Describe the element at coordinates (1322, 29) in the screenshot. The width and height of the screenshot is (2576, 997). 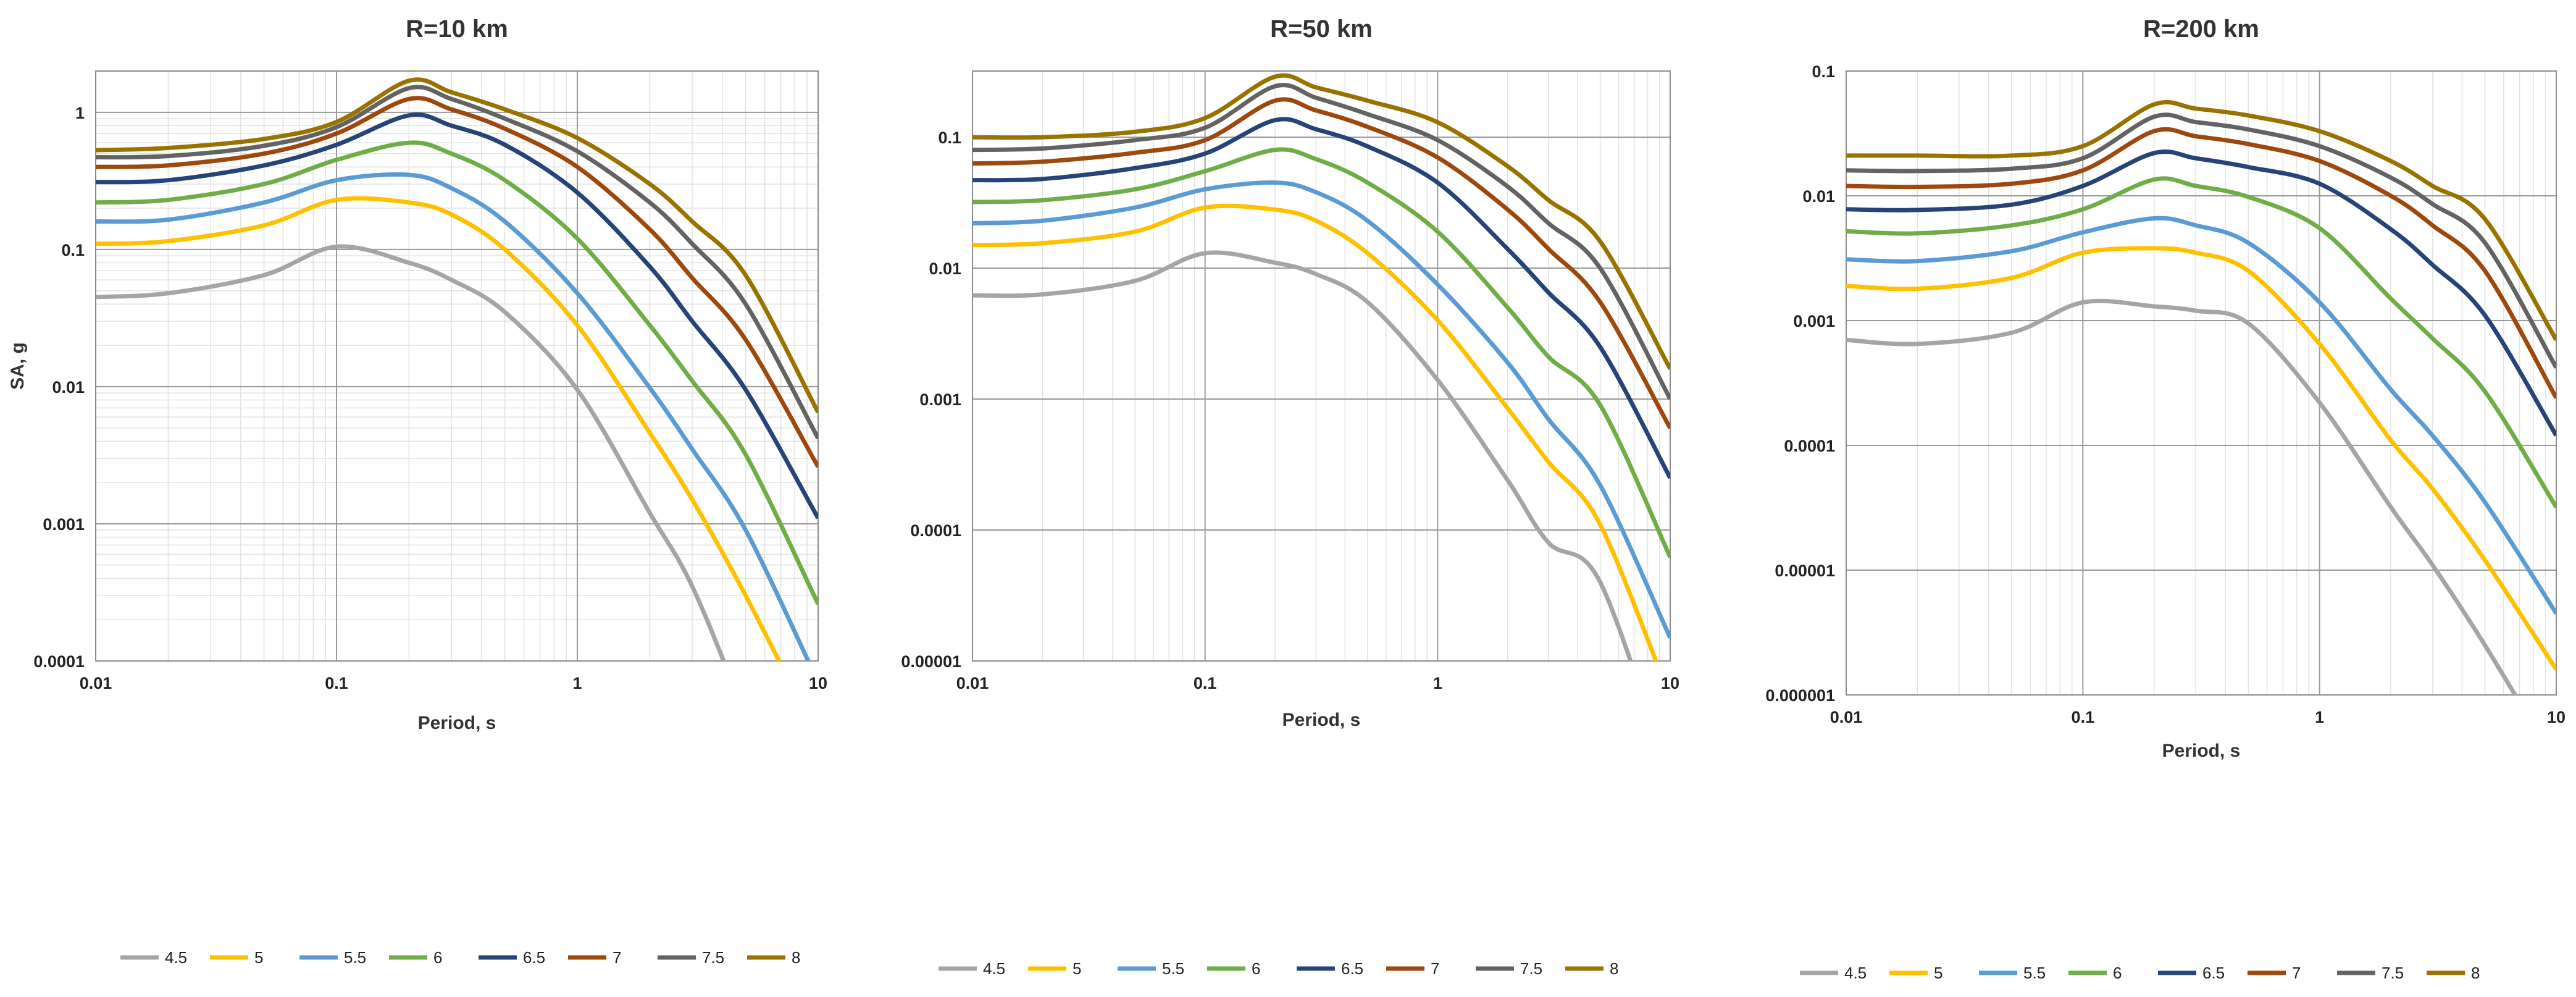
I see `chart-title: R=50 km` at that location.